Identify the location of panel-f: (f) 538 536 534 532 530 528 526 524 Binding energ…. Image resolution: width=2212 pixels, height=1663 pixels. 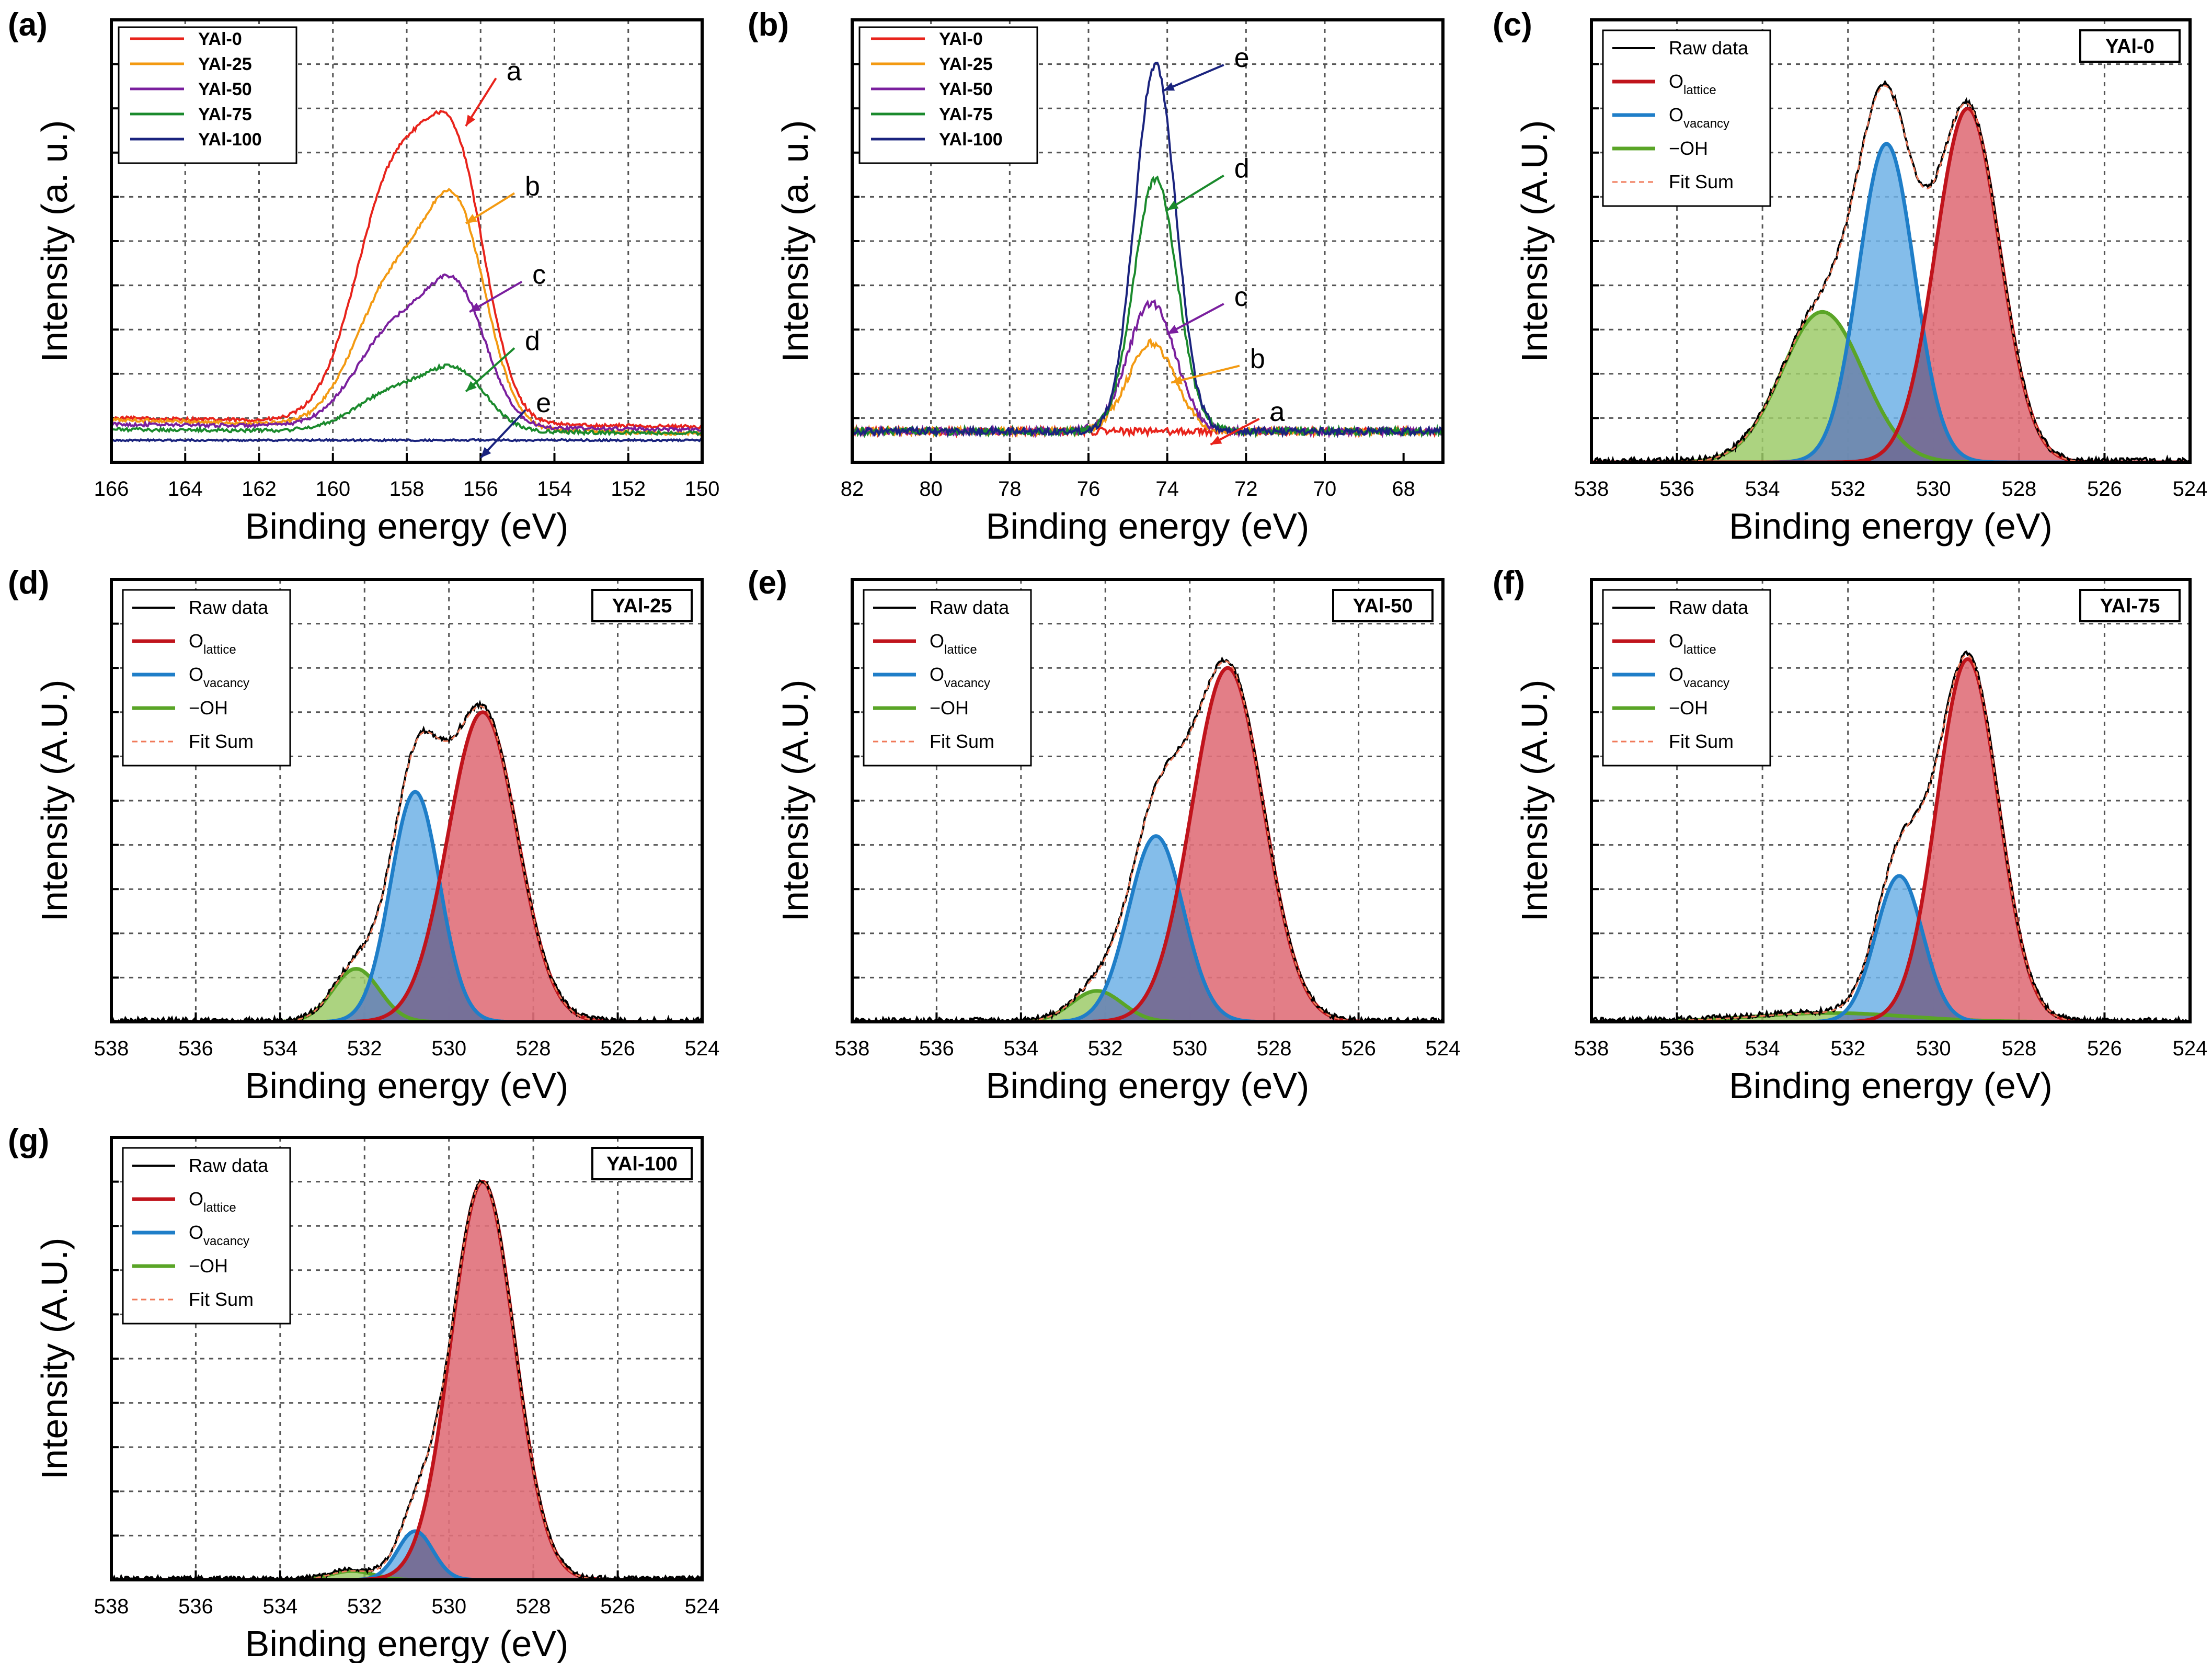
(1850, 836).